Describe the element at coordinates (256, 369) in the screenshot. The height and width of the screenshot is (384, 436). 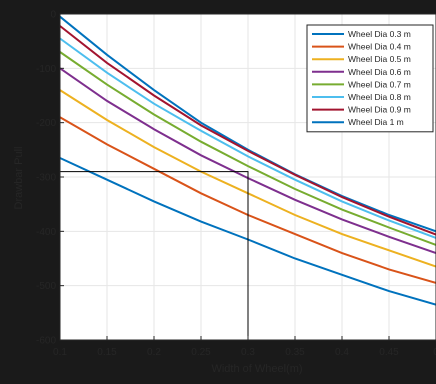
I see `x-axis-label: Width of Wheel(m)` at that location.